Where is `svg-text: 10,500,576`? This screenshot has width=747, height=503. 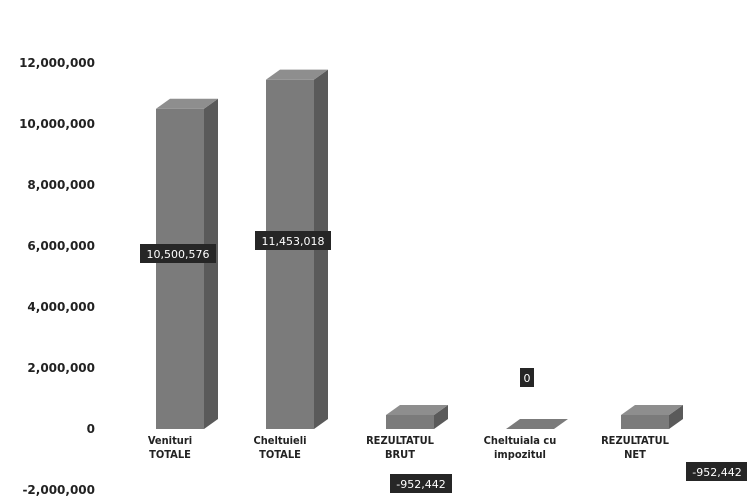 svg-text: 10,500,576 is located at coordinates (178, 254).